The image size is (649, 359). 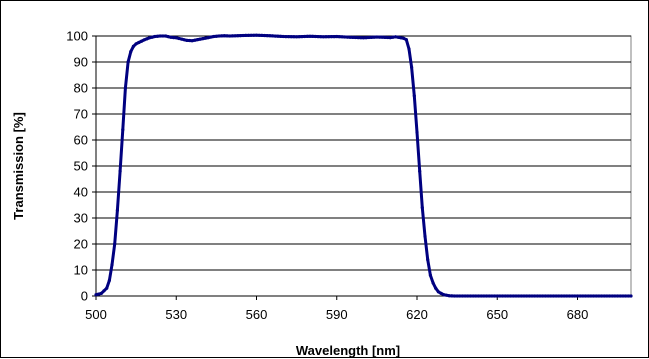 I want to click on x-tick-label-590: 590, so click(x=337, y=314).